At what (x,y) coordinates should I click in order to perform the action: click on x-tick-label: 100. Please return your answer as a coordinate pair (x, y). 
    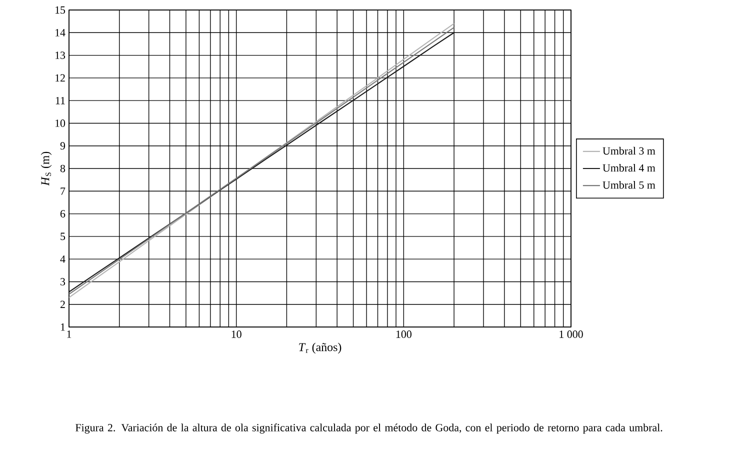
    Looking at the image, I should click on (404, 334).